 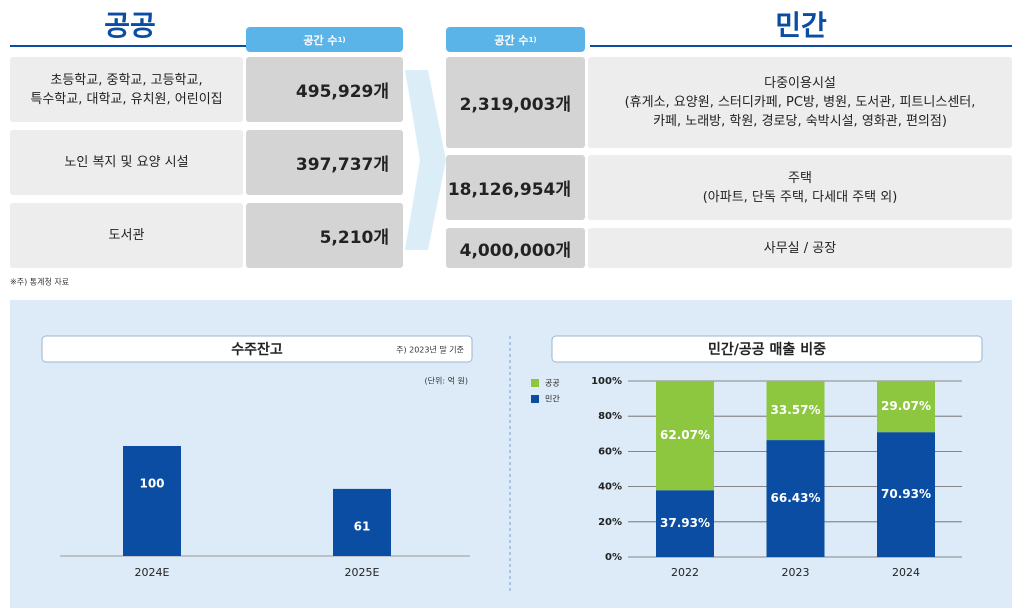 What do you see at coordinates (800, 178) in the screenshot?
I see `label-line: 주택` at bounding box center [800, 178].